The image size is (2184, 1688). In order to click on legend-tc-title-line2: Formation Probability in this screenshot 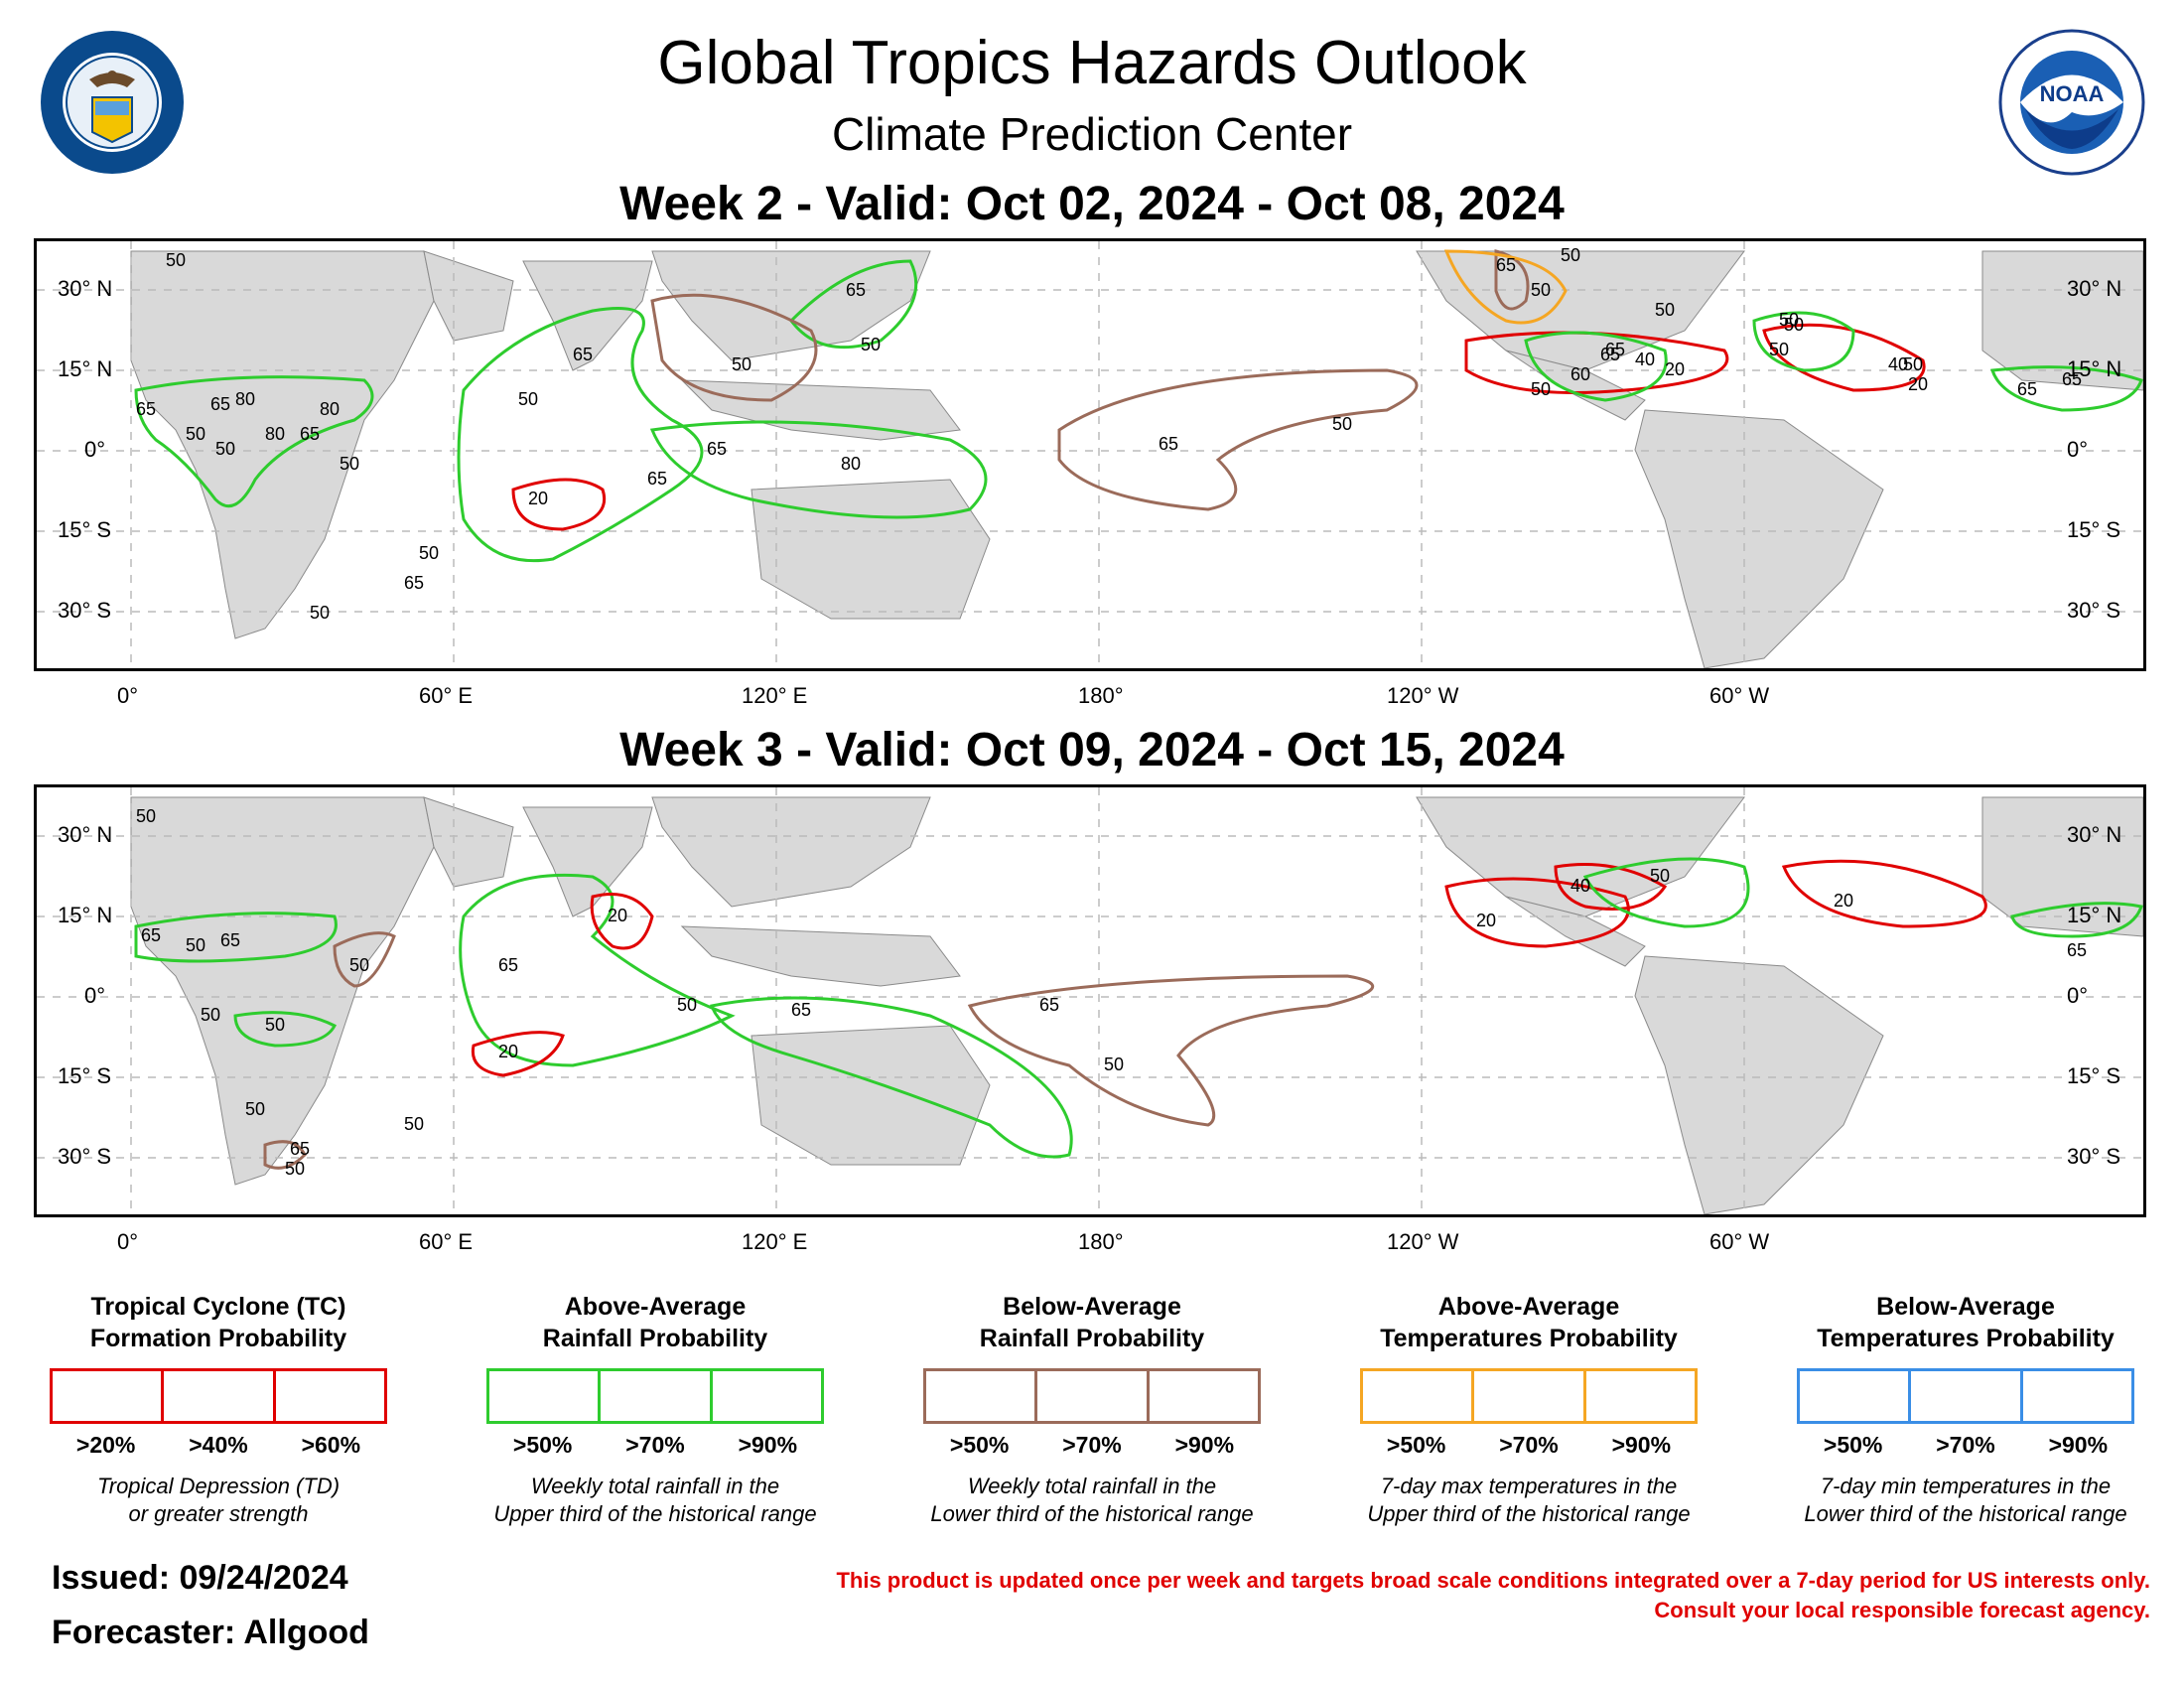, I will do `click(218, 1338)`.